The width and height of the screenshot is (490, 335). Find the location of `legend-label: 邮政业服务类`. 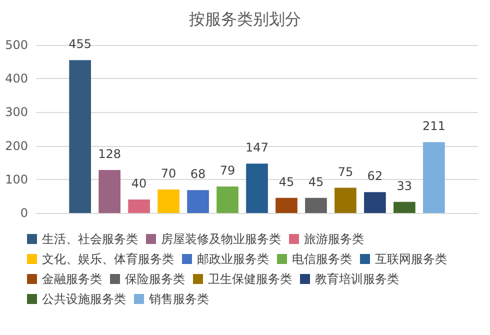

legend-label: 邮政业服务类 is located at coordinates (233, 259).